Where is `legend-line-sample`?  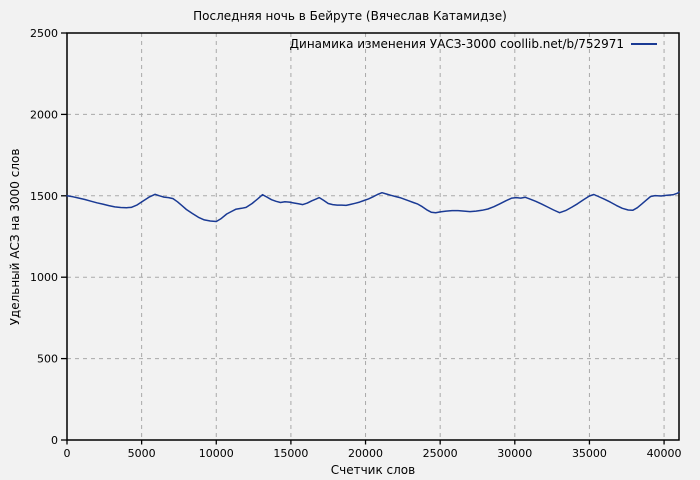
legend-line-sample is located at coordinates (644, 44).